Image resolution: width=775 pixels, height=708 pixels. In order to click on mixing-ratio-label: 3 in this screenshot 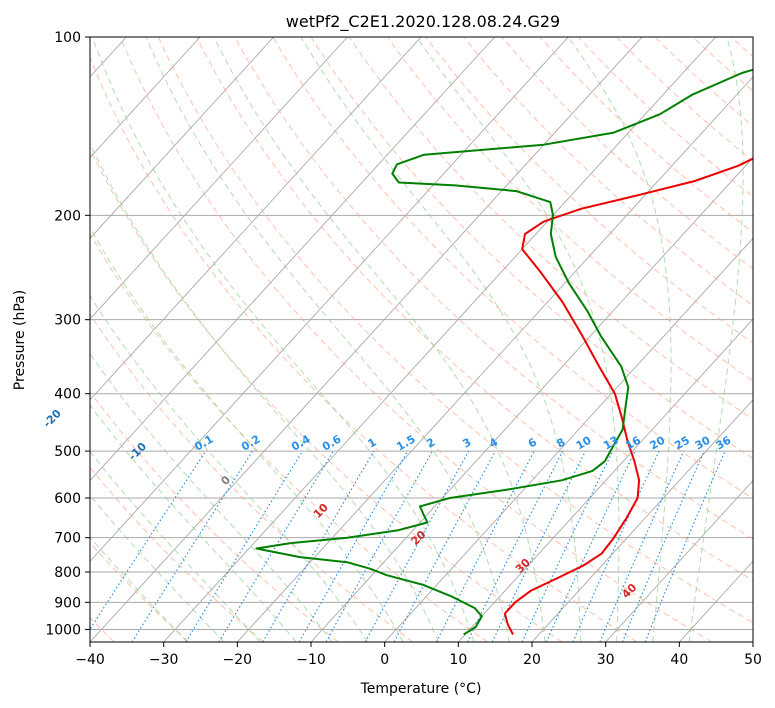, I will do `click(466, 443)`.